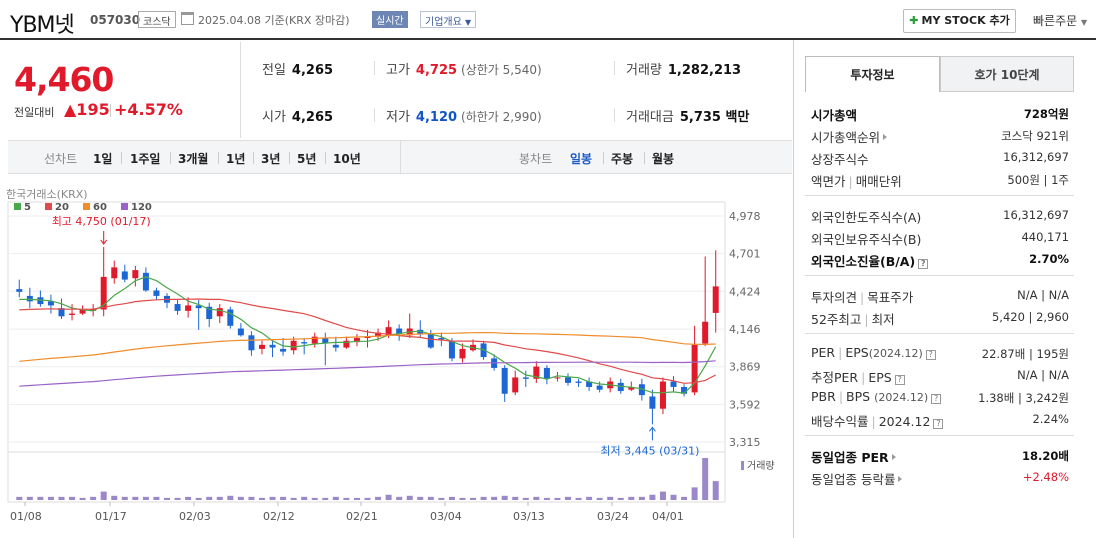  Describe the element at coordinates (940, 478) in the screenshot. I see `row-sector-rate: 동일업종 등락률 +2.48%` at that location.